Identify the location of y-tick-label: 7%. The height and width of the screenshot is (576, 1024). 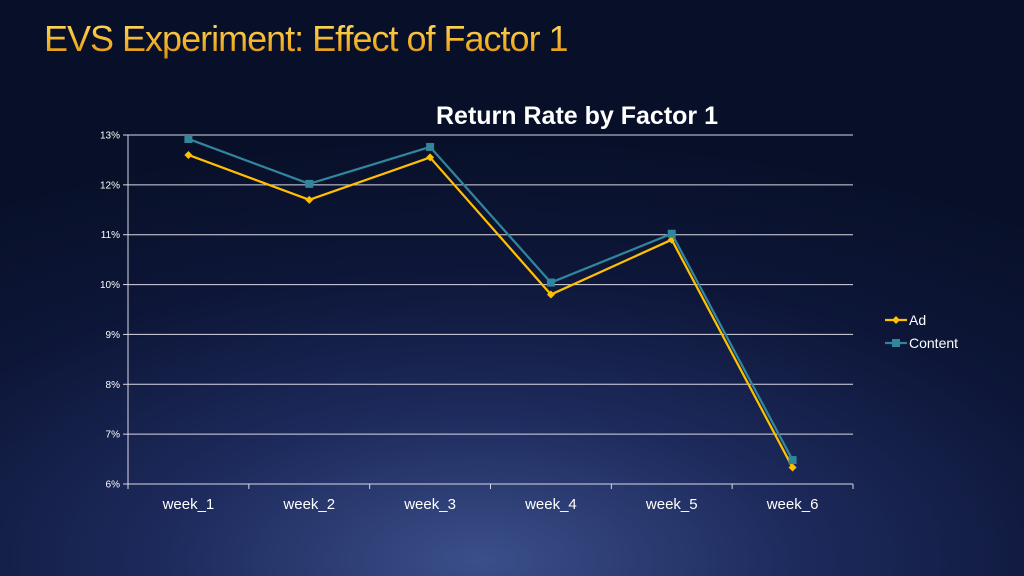
(113, 435).